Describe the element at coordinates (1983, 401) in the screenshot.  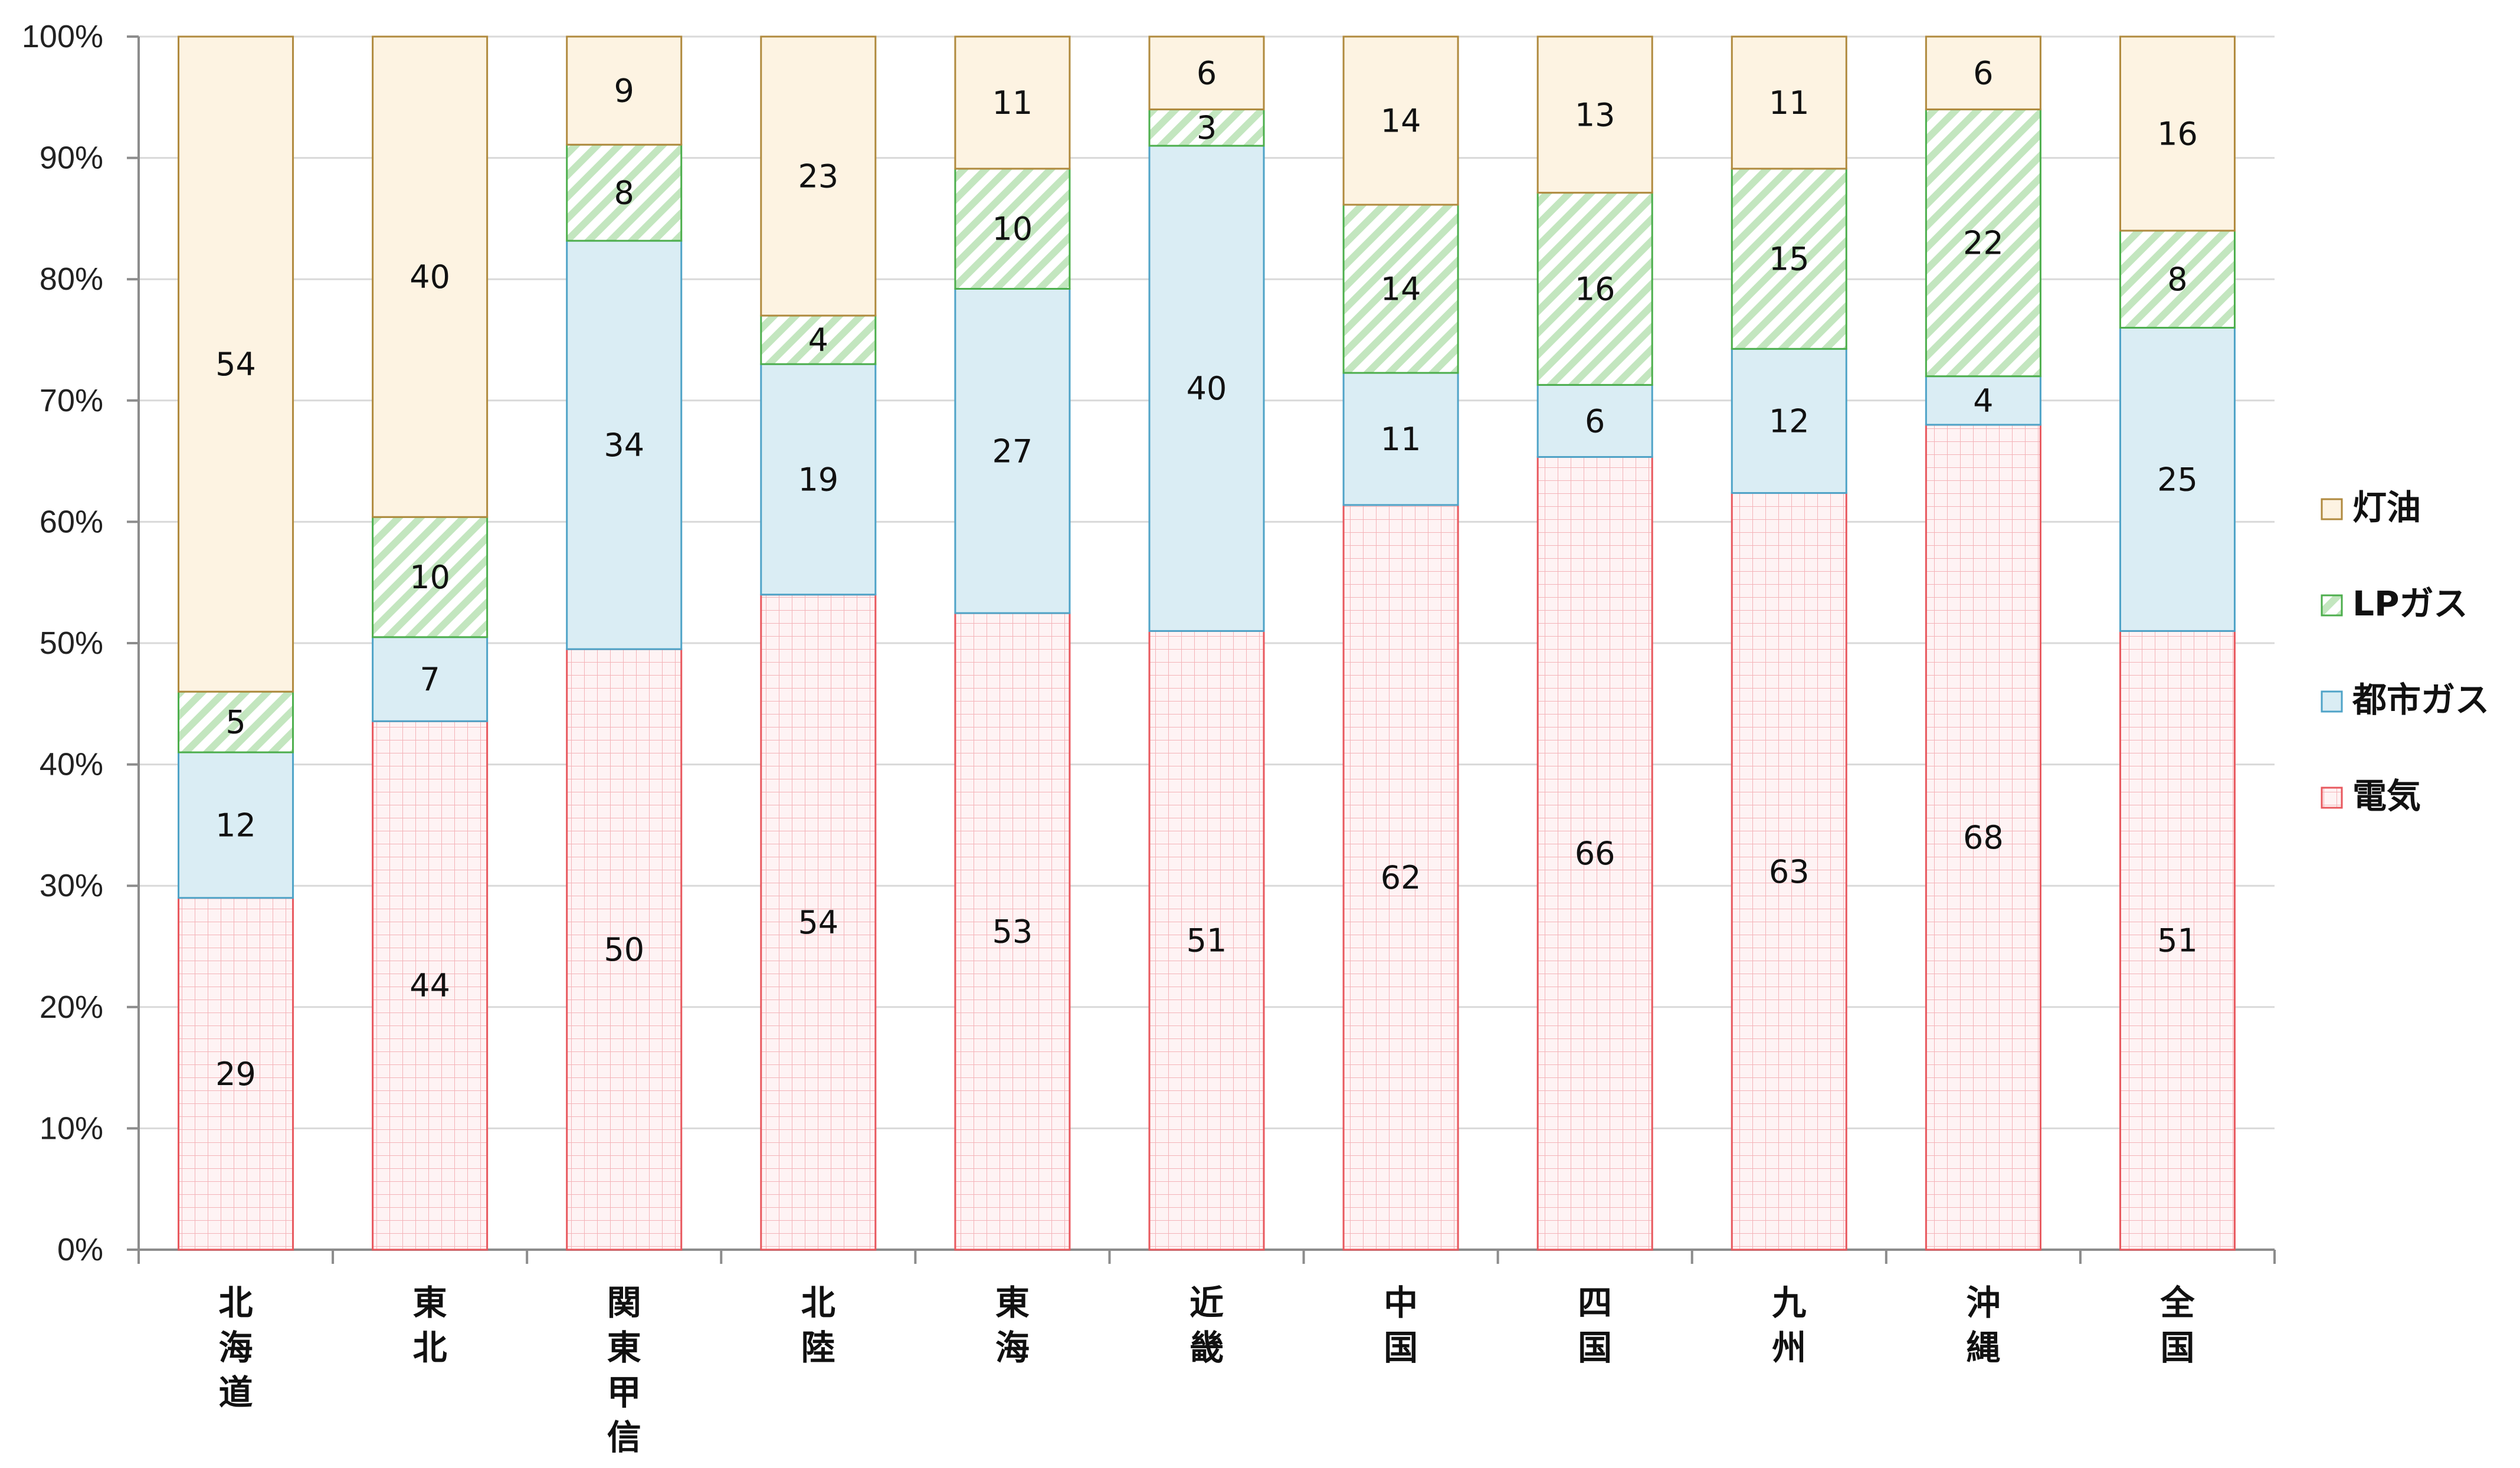
I see `data-label: 4` at that location.